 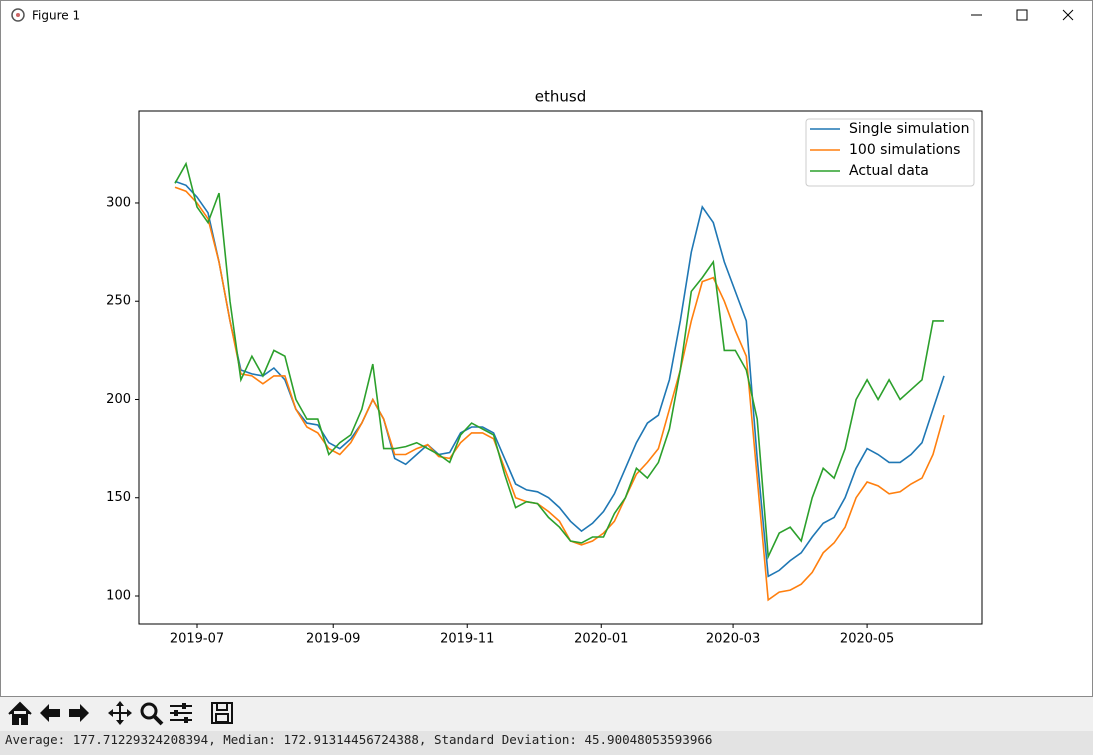 What do you see at coordinates (467, 639) in the screenshot?
I see `x-tick-label: 2019-11` at bounding box center [467, 639].